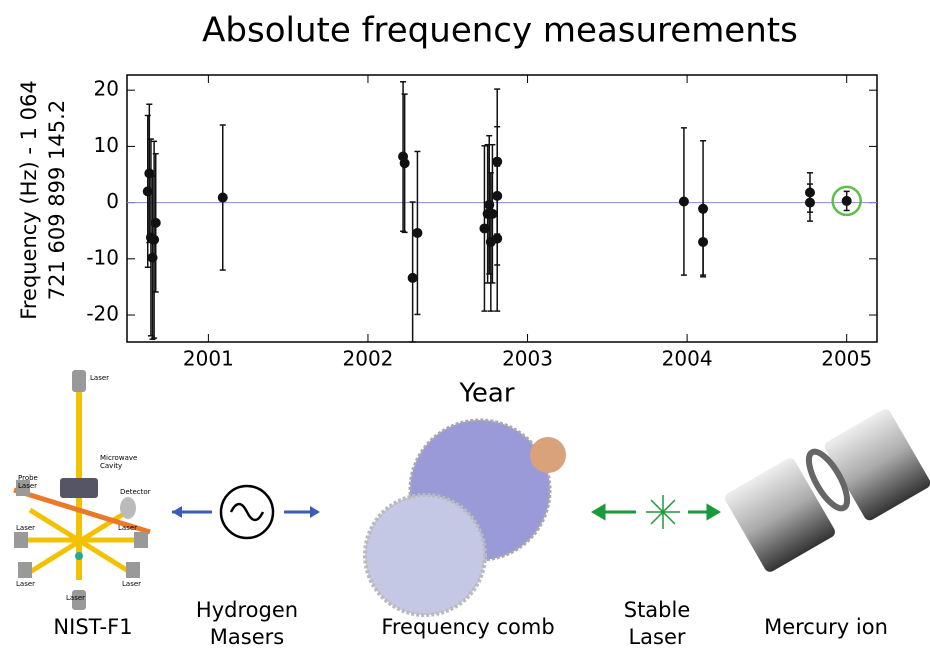 This screenshot has height=651, width=930. Describe the element at coordinates (486, 394) in the screenshot. I see `x-axis-label: Year` at that location.